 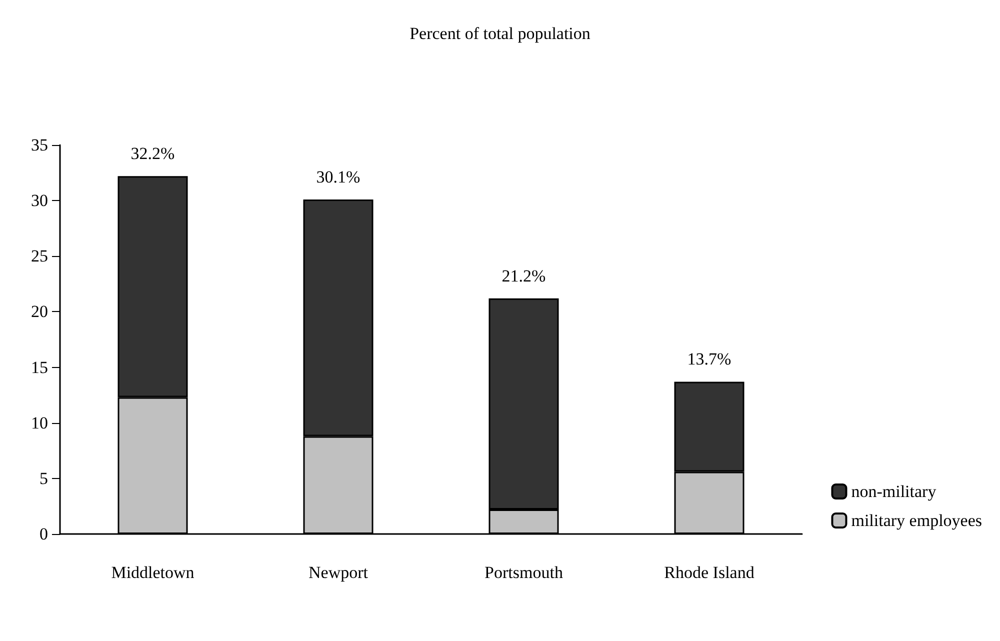 What do you see at coordinates (39, 256) in the screenshot?
I see `y-tick-label: 25` at bounding box center [39, 256].